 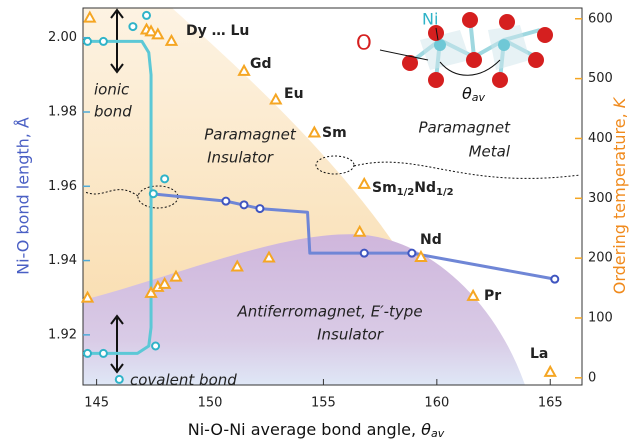 I want to click on structure-label: O, so click(x=364, y=43).